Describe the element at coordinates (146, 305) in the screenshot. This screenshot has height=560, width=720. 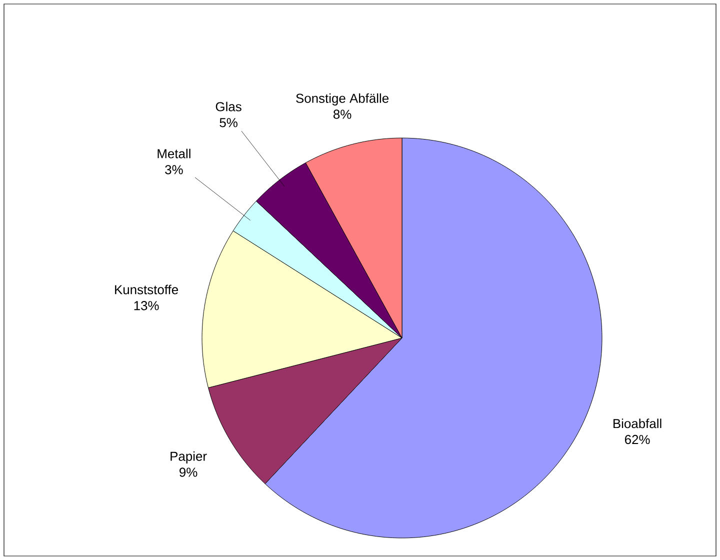
I see `data-label: 13%` at that location.